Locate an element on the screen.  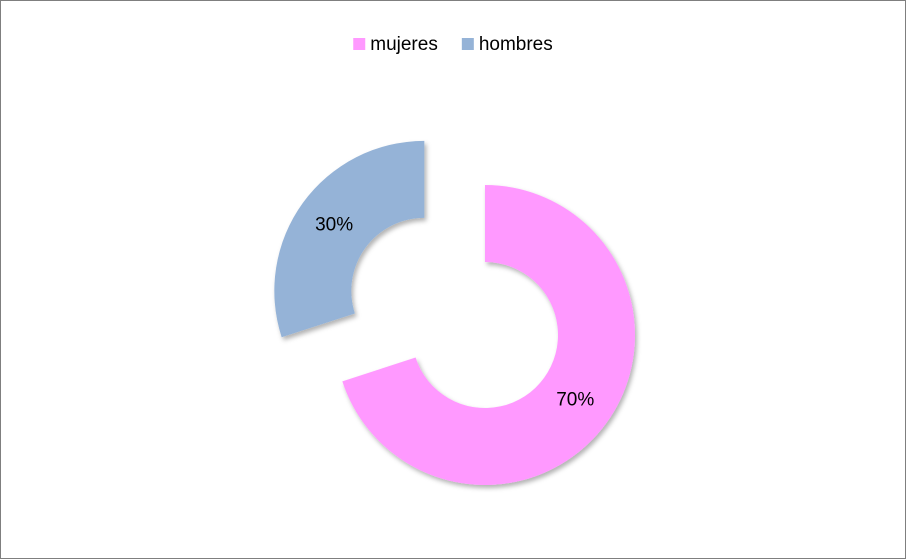
data-label: 70% is located at coordinates (575, 400).